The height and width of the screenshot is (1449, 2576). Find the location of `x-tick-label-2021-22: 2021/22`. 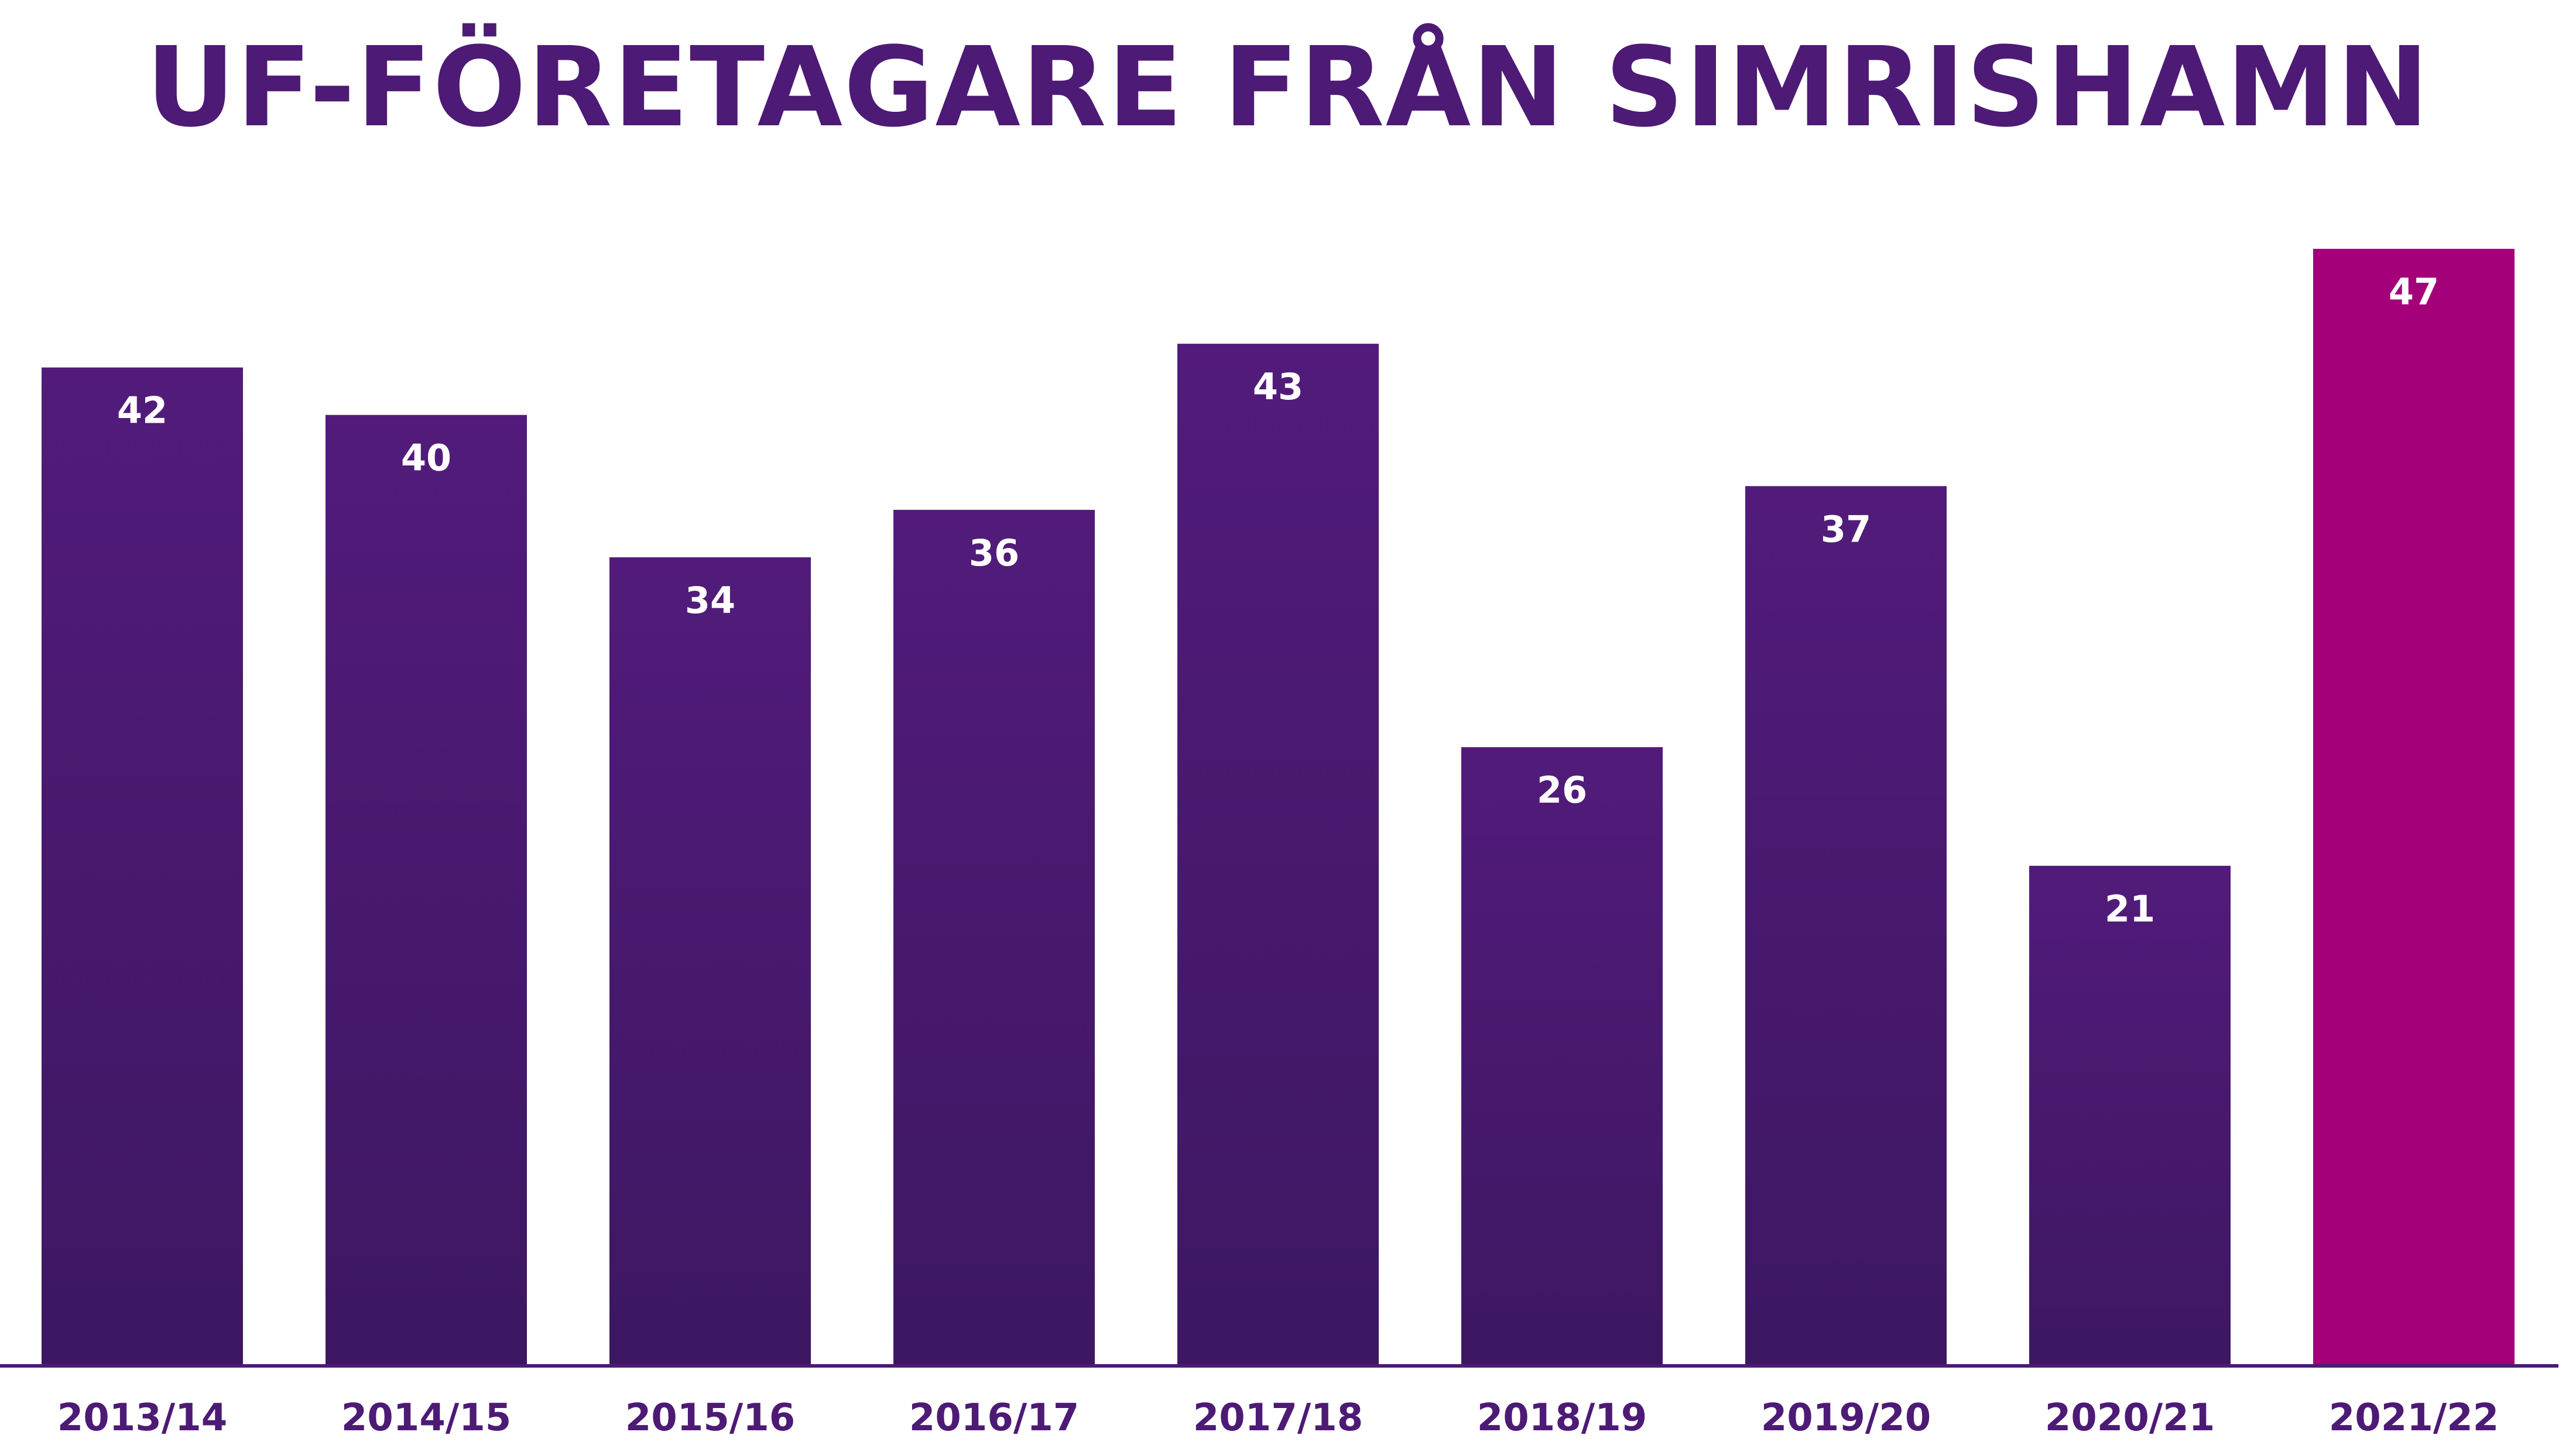

x-tick-label-2021-22: 2021/22 is located at coordinates (2414, 1418).